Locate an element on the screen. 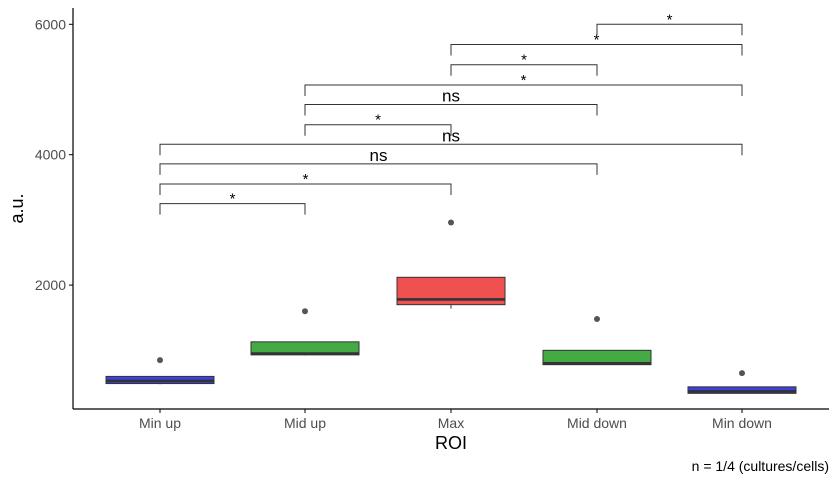  box-mid-up is located at coordinates (305, 332).